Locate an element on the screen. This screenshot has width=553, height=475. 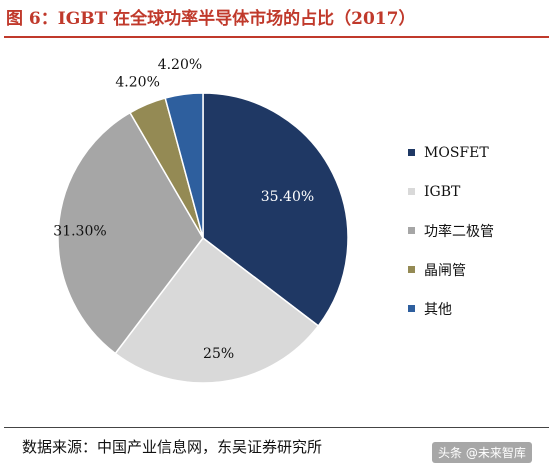
legend-swatch-igbt is located at coordinates (411, 191).